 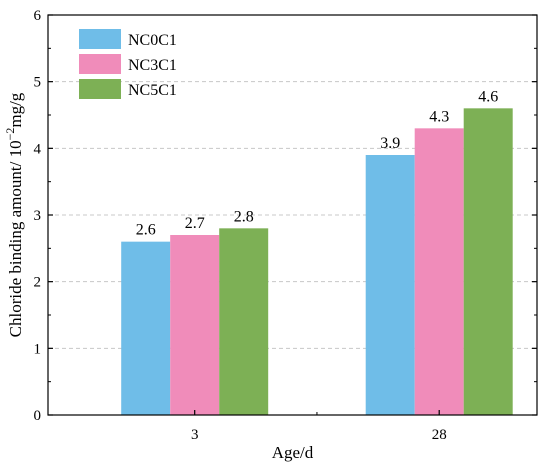 I want to click on data-label: 3.9, so click(x=390, y=143).